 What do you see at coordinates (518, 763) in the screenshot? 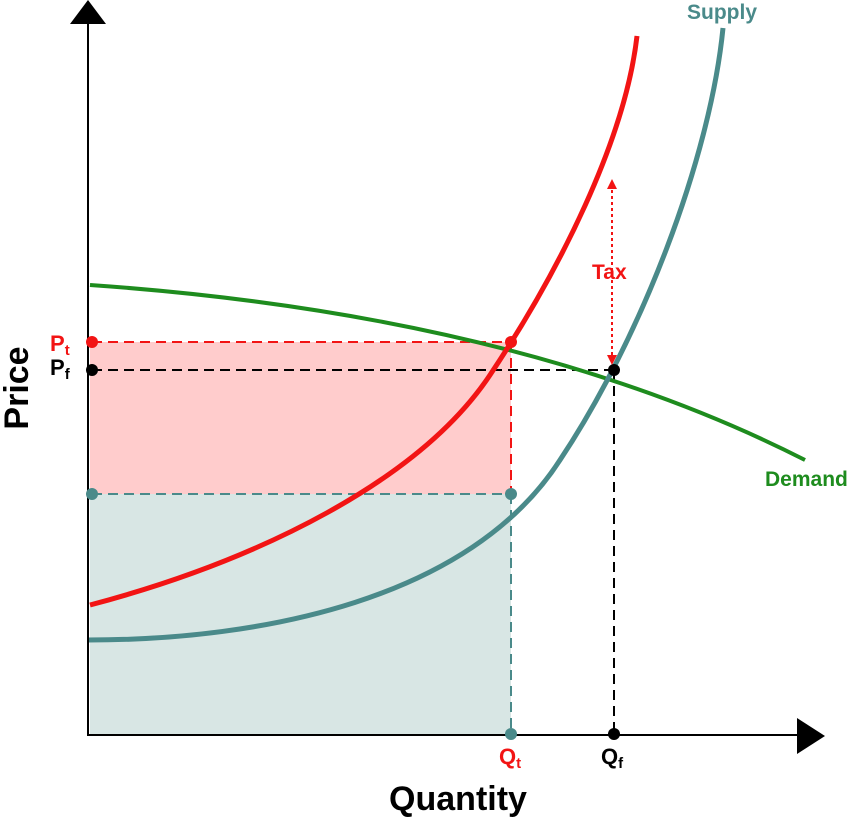
I see `qt-label-sub: t` at bounding box center [518, 763].